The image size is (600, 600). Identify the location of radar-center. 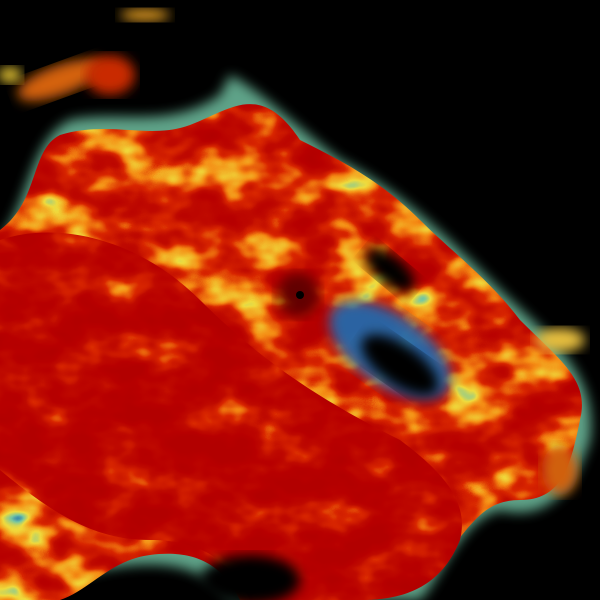
(298, 295).